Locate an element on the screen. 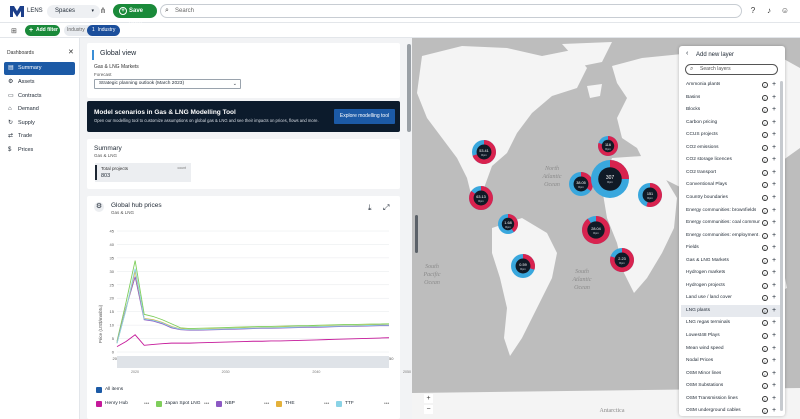  share-icon: ⋔ is located at coordinates (103, 10).